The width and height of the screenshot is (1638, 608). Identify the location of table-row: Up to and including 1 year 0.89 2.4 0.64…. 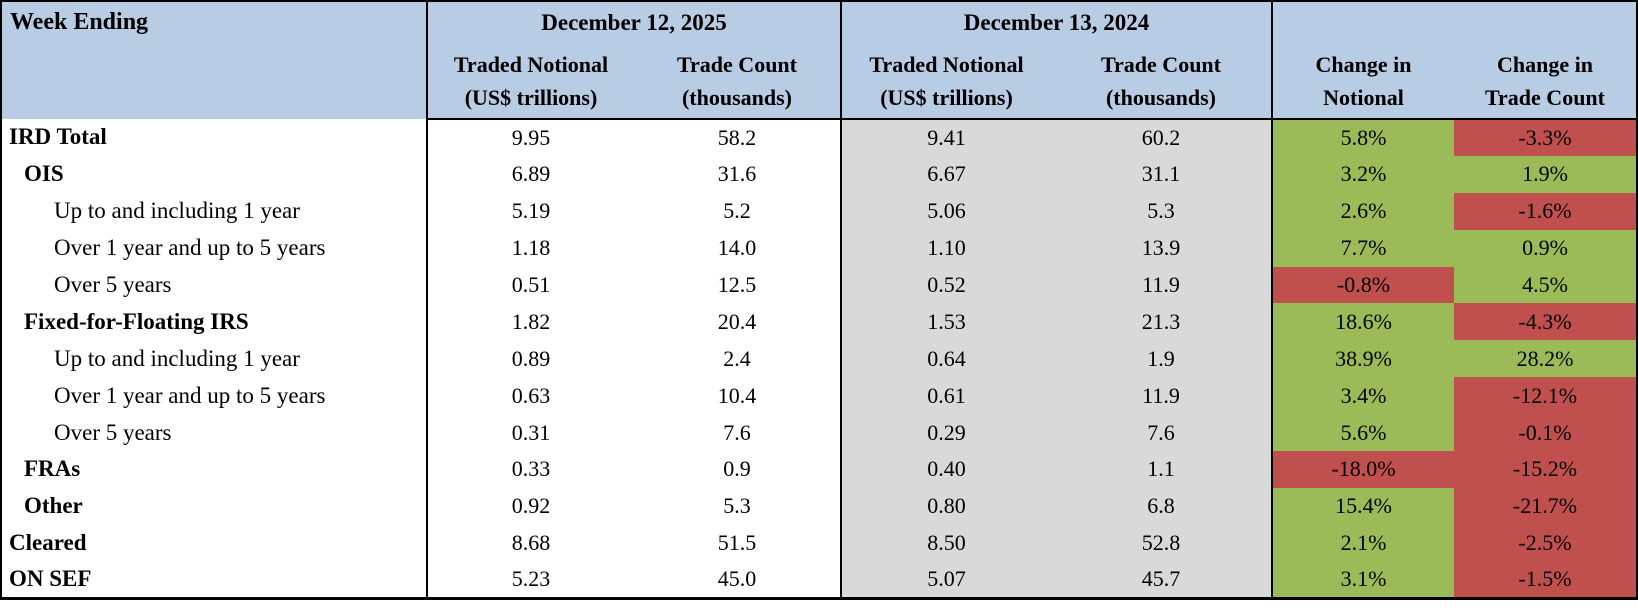
(819, 359).